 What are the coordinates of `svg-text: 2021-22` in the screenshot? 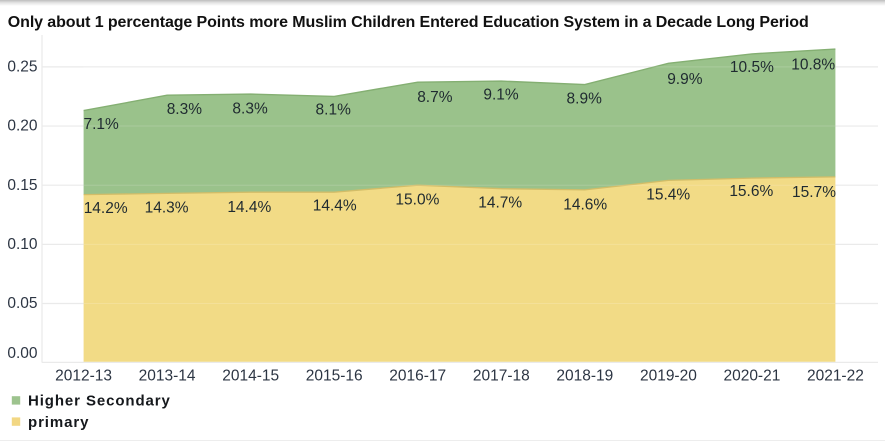 It's located at (835, 376).